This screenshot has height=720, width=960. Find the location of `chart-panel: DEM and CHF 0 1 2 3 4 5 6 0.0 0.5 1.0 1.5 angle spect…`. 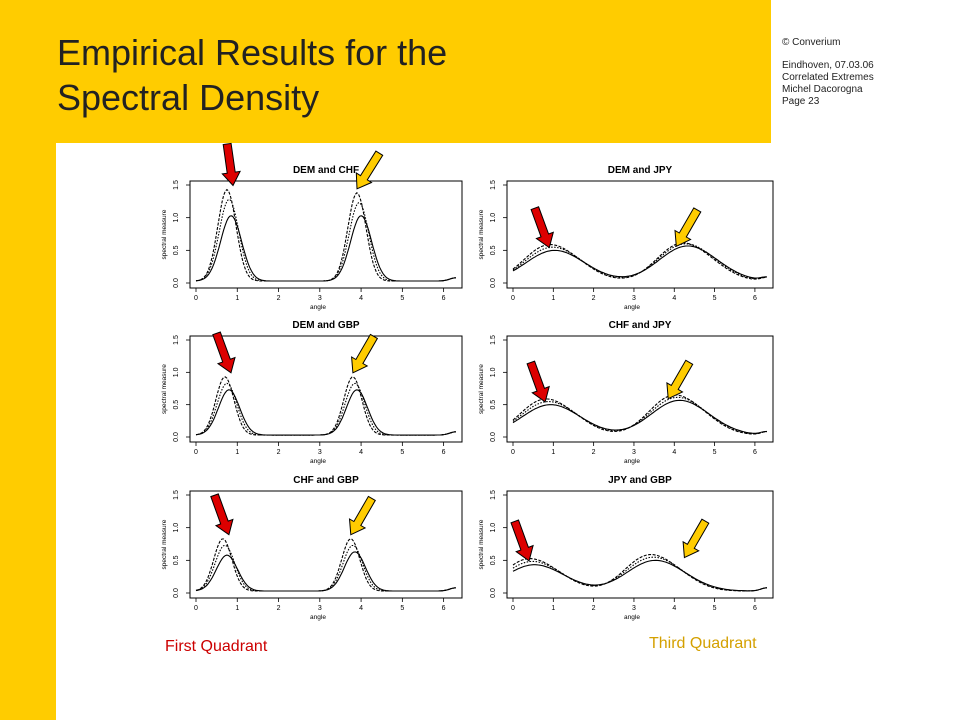

chart-panel: DEM and CHF 0 1 2 3 4 5 6 0.0 0.5 1.0 1.5 angle spect… is located at coordinates (312, 226).